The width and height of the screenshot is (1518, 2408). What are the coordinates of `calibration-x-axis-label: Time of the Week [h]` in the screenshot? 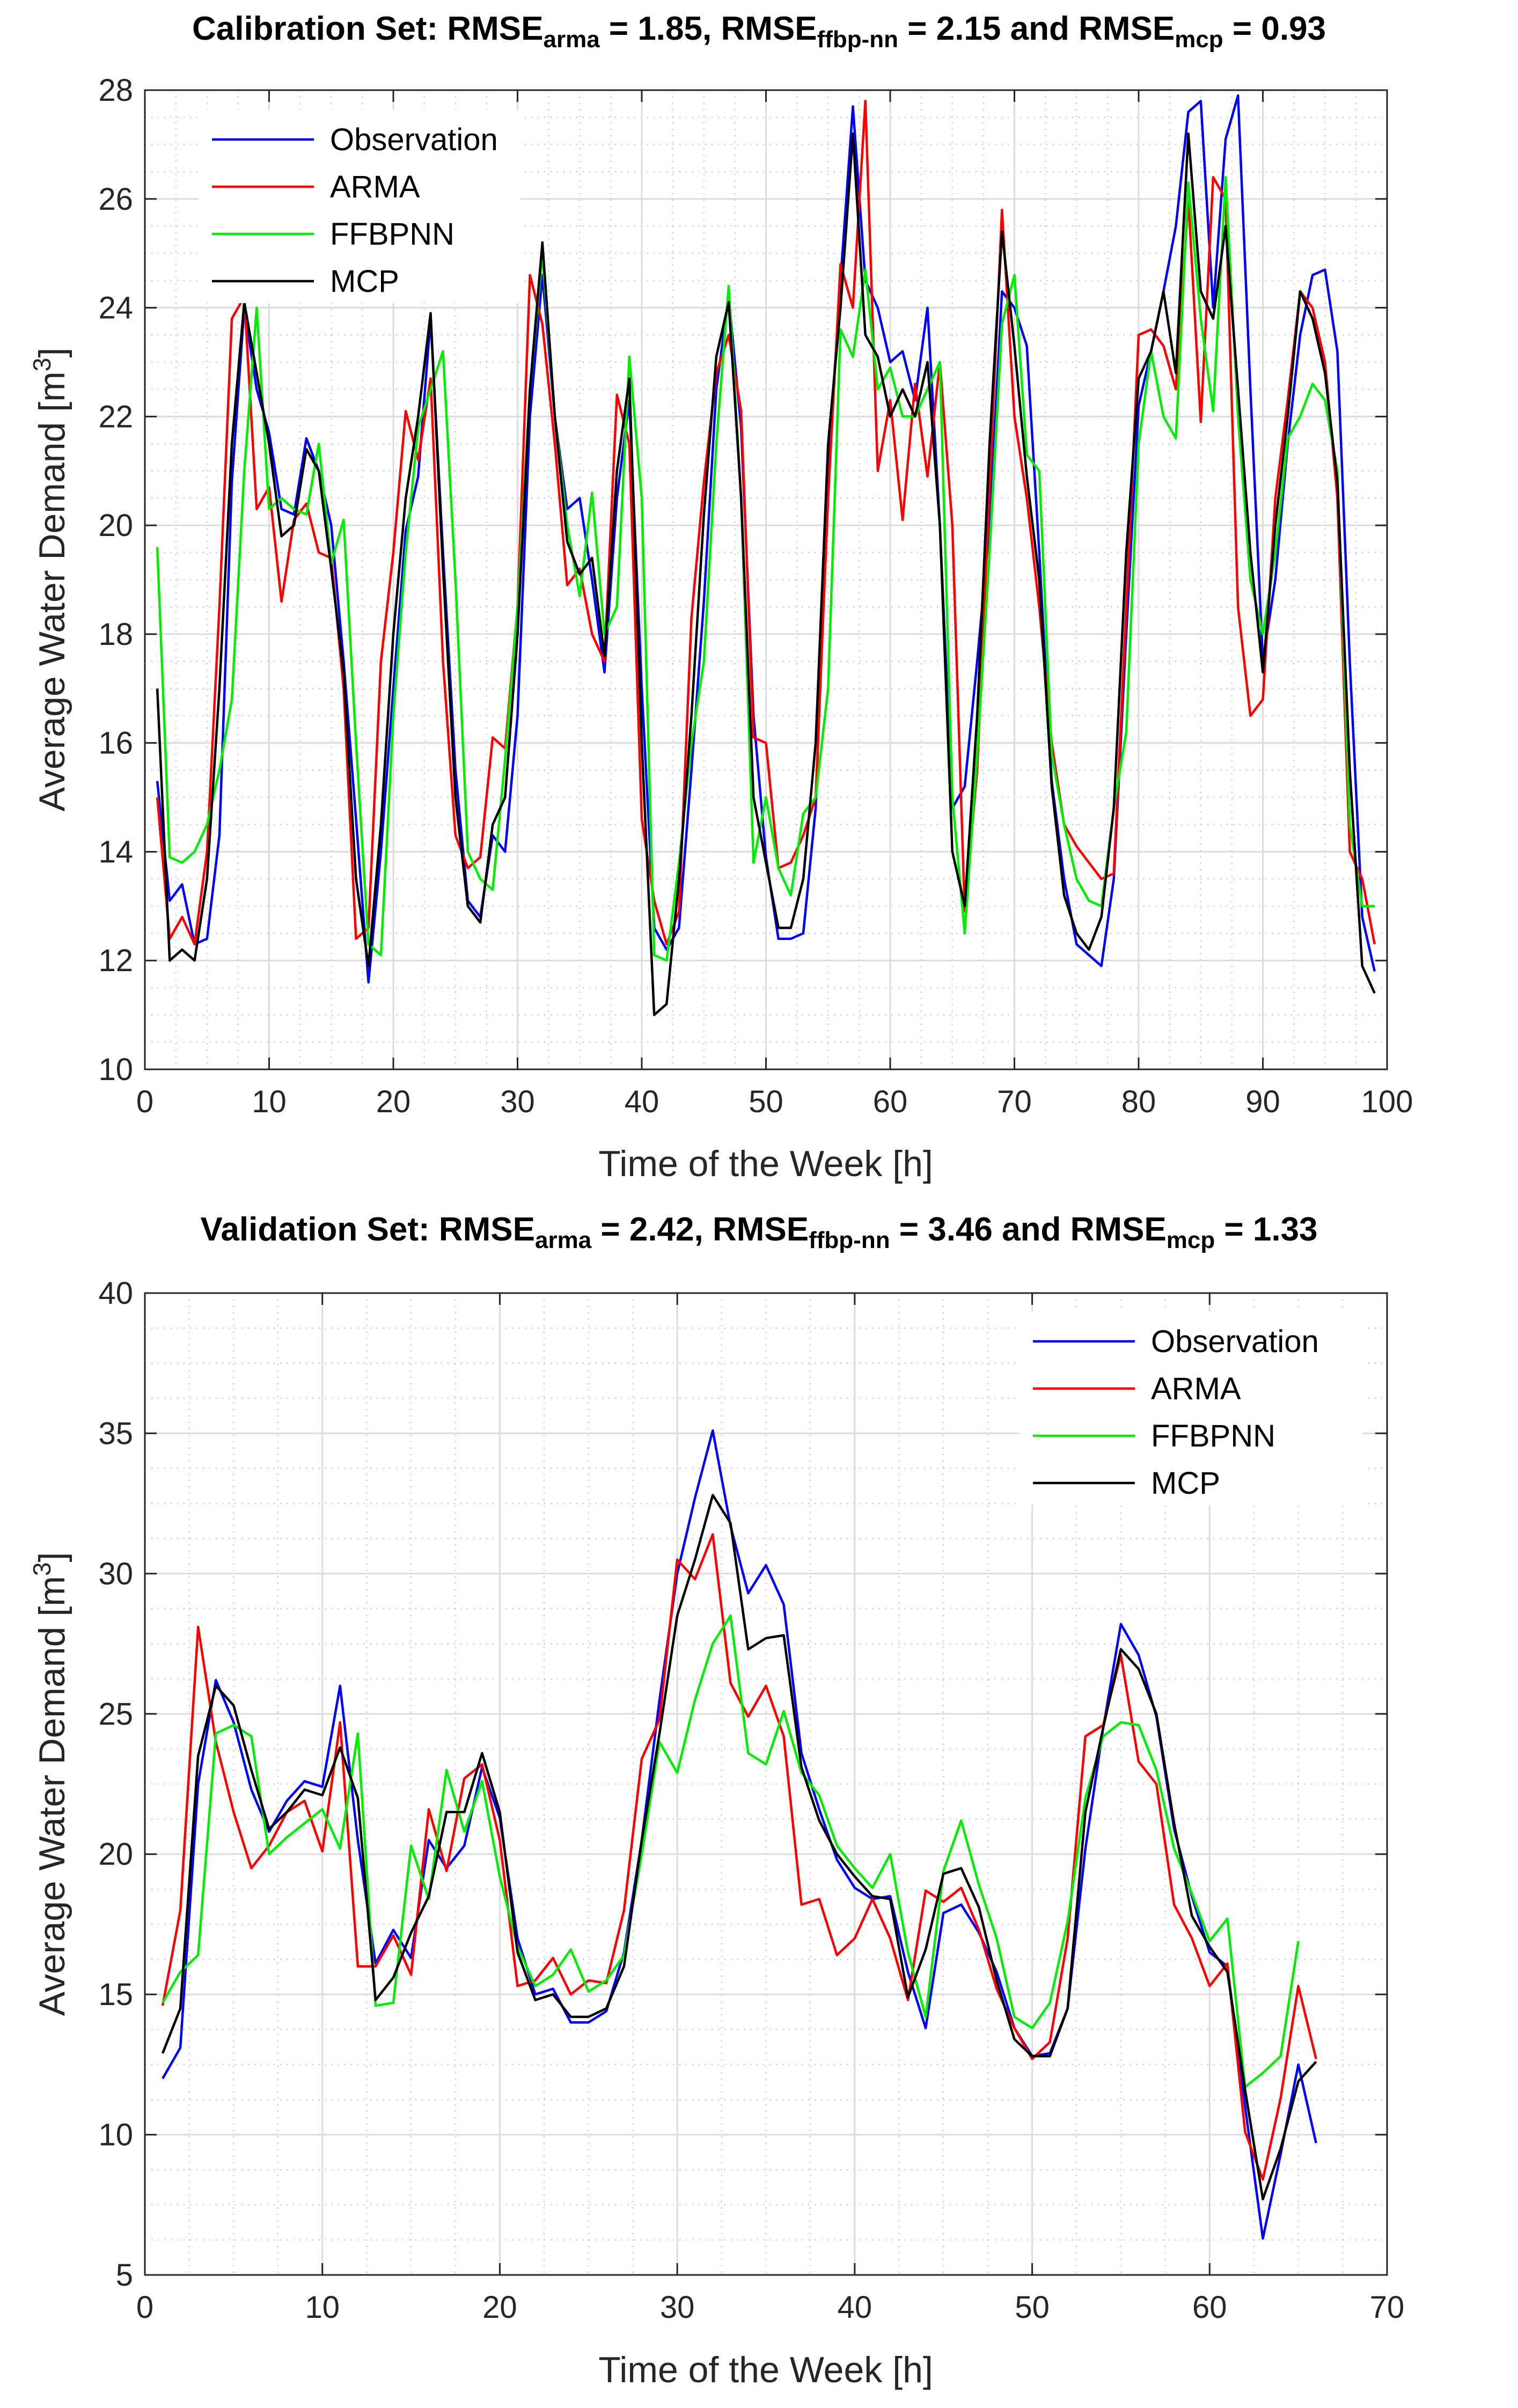 It's located at (765, 1163).